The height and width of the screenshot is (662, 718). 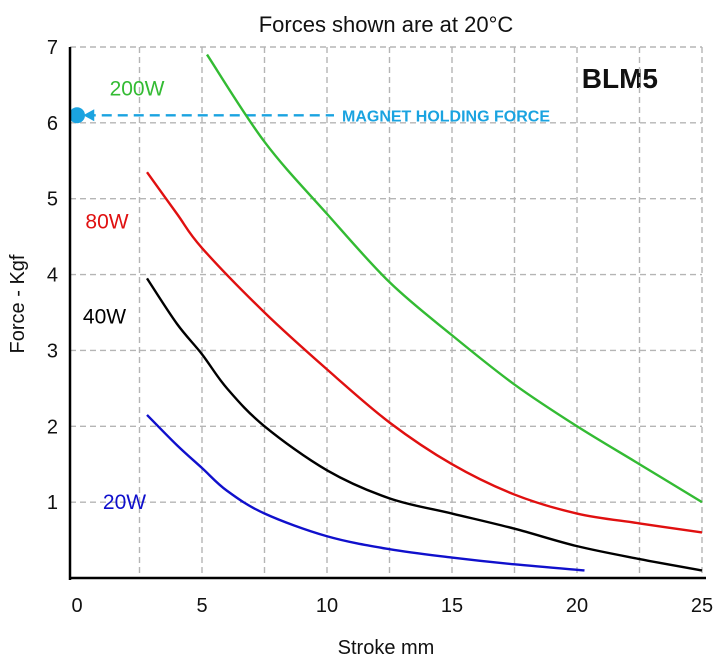 I want to click on holding-force-arrowhead, so click(x=89, y=115).